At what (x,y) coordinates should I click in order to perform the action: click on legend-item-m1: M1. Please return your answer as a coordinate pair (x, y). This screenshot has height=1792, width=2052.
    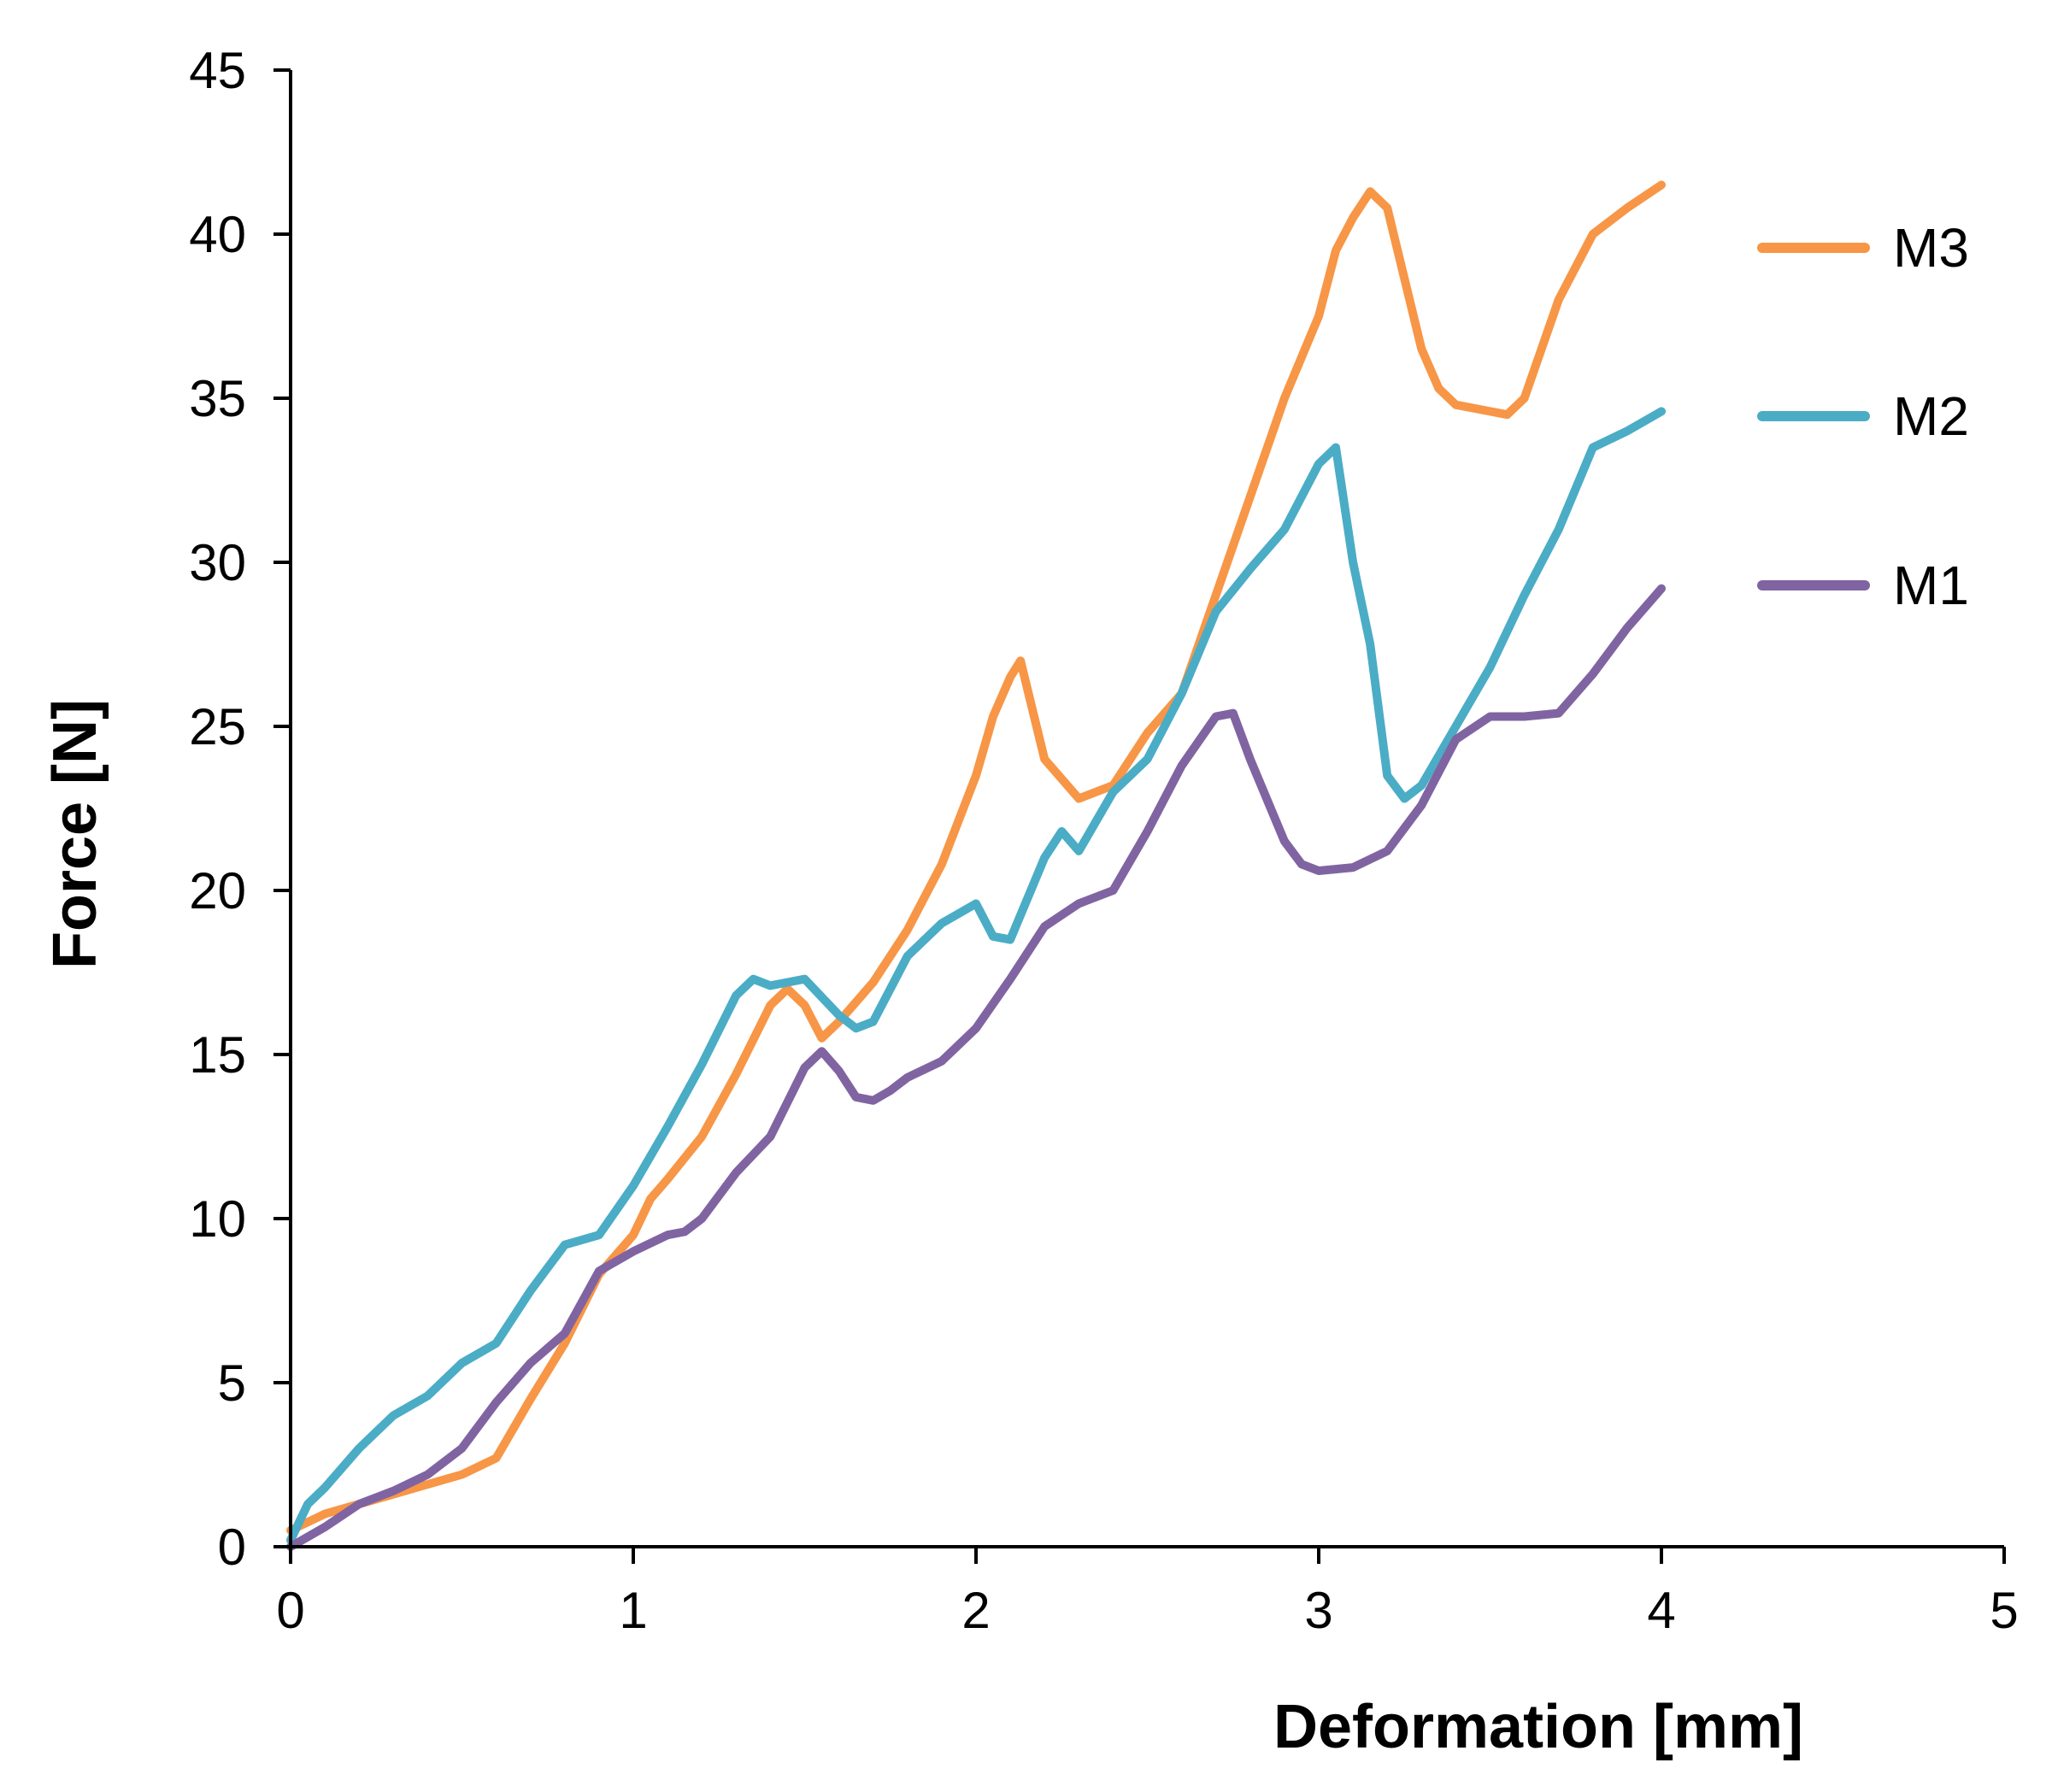
    Looking at the image, I should click on (1863, 585).